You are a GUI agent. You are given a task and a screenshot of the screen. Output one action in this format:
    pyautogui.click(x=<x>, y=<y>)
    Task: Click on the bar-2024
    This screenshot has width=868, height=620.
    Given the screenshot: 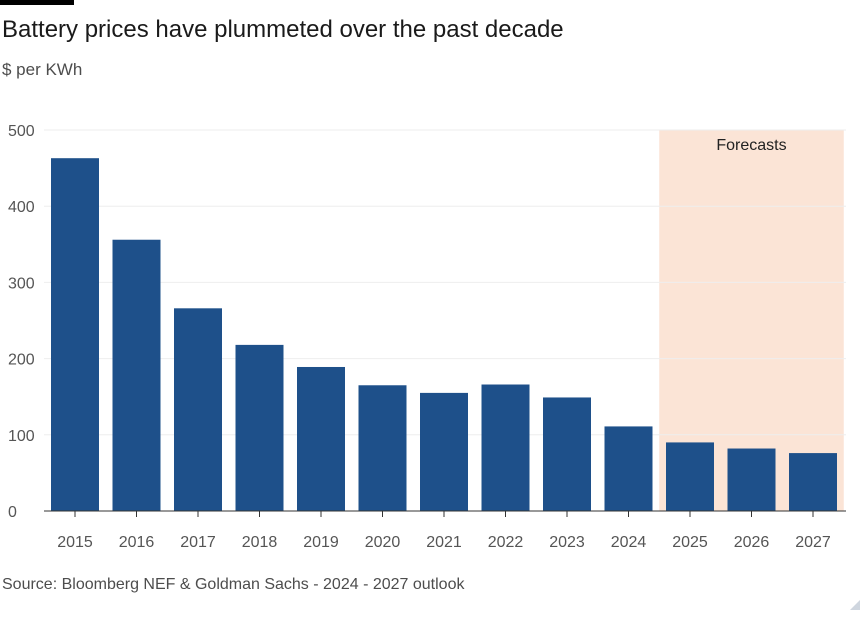 What is the action you would take?
    pyautogui.click(x=628, y=468)
    